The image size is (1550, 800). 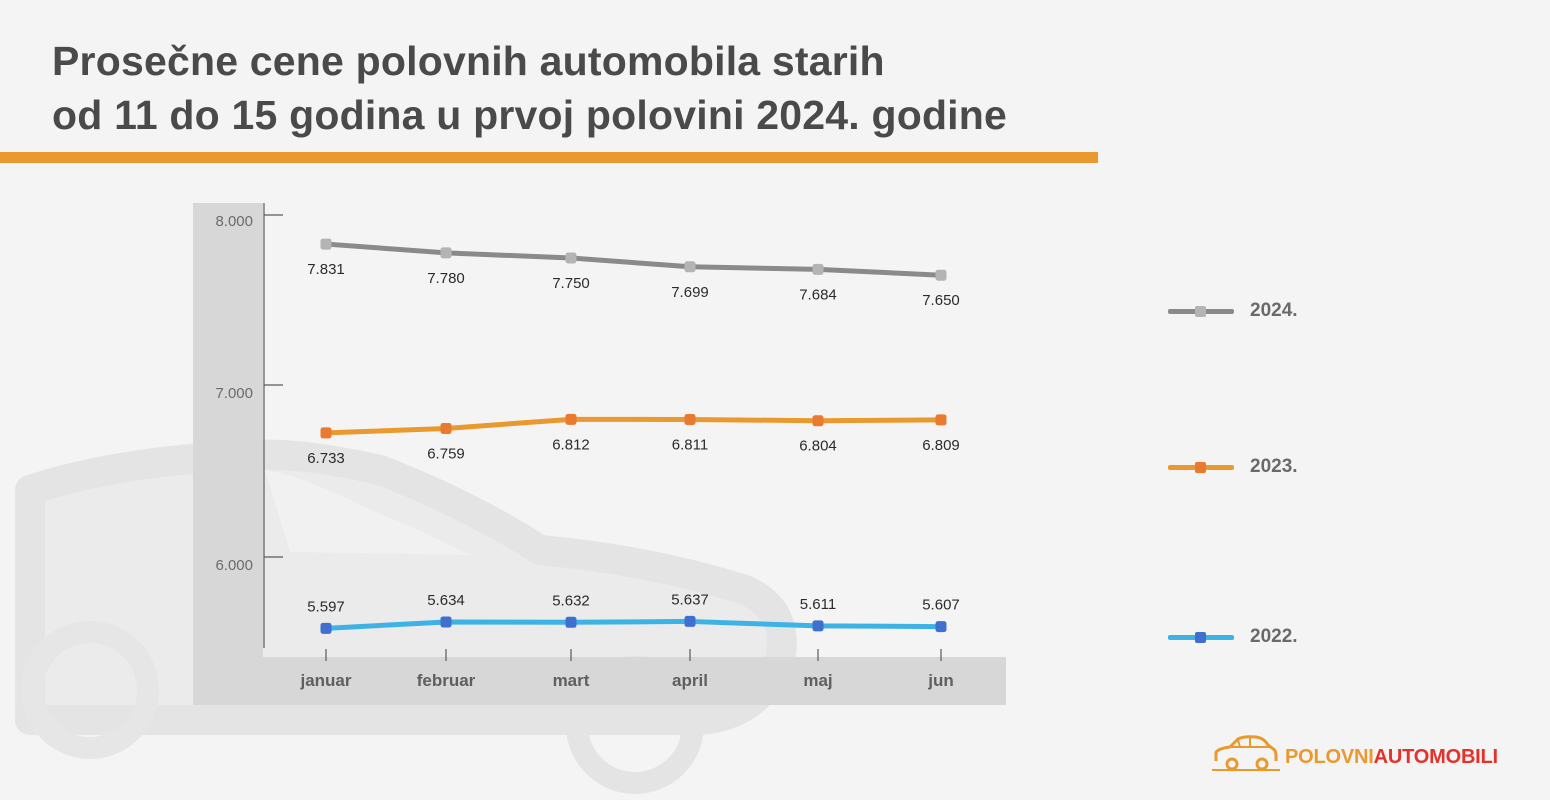 I want to click on brand-logo: POLOVNIAUTOMOBILI, so click(x=1360, y=752).